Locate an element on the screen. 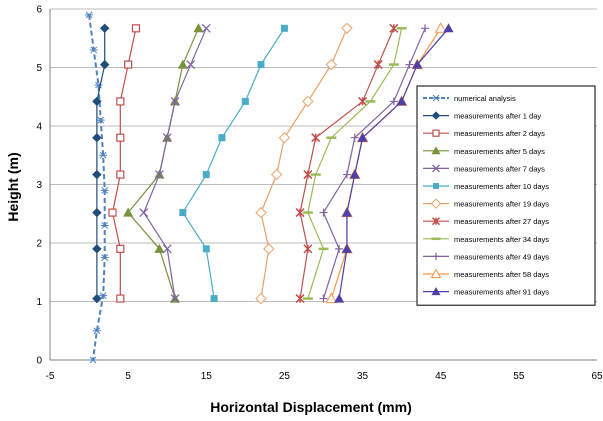  y-tick-label: 1 is located at coordinates (39, 302).